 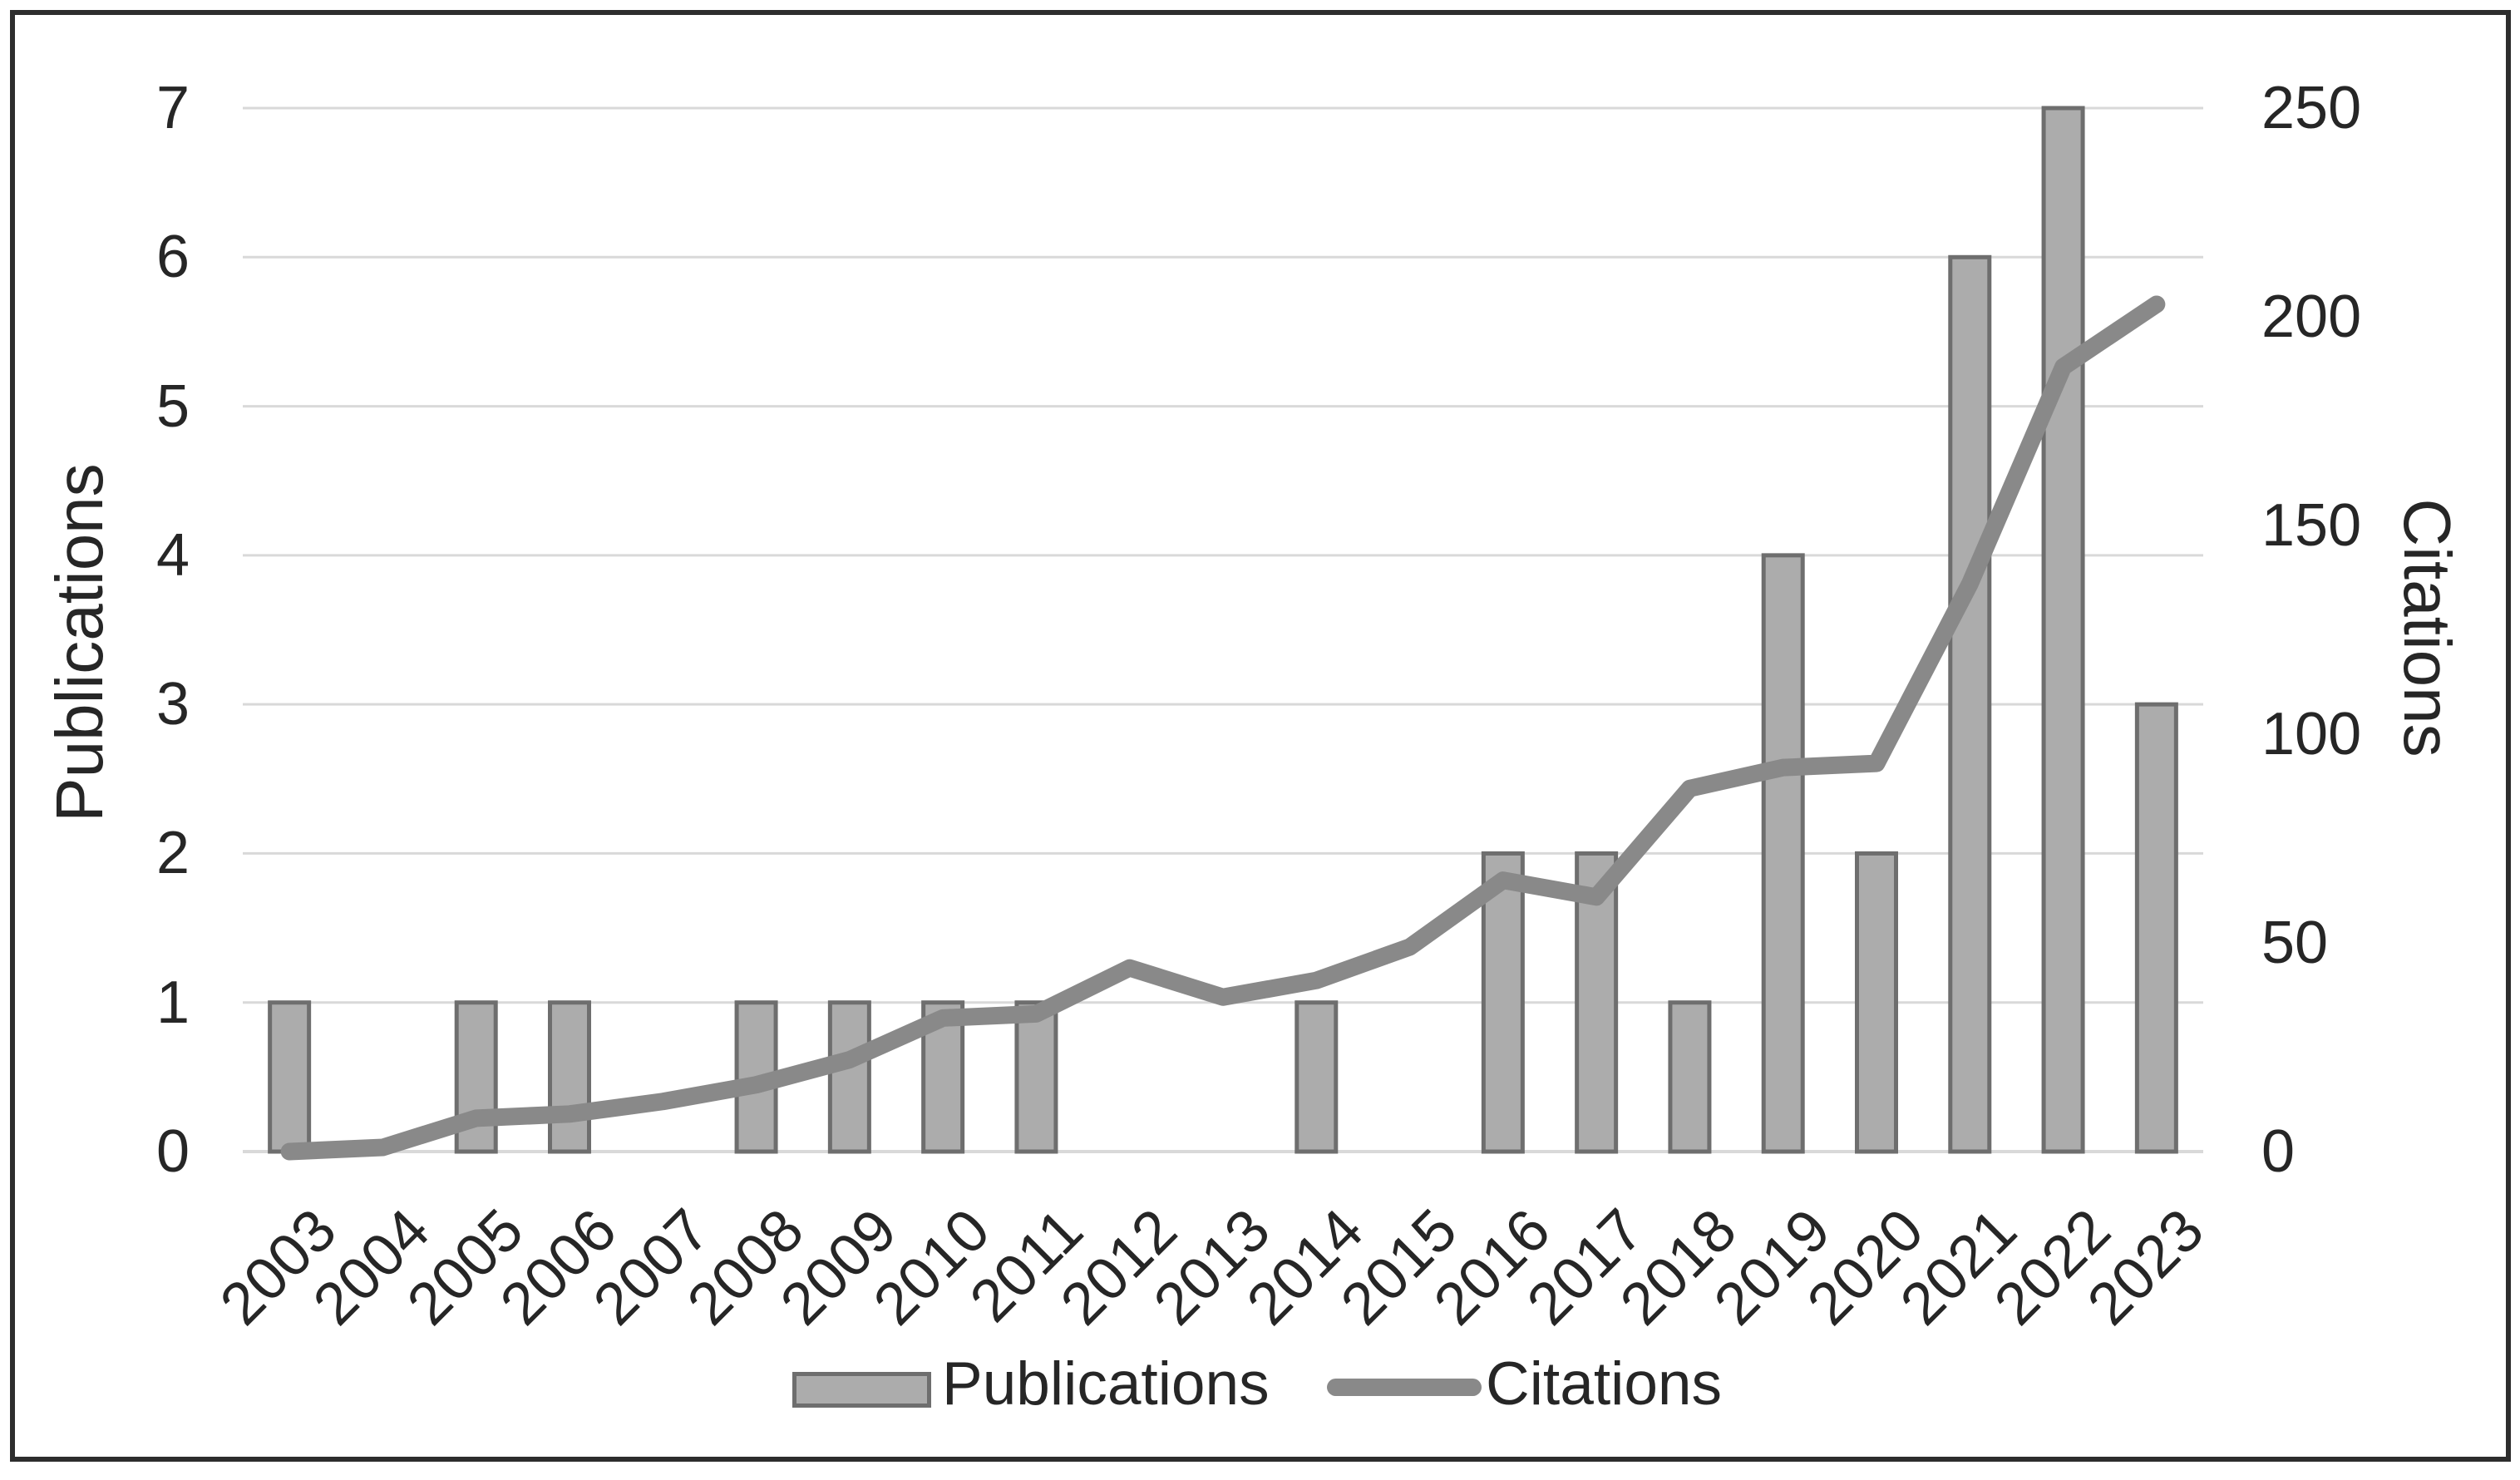 What do you see at coordinates (2063, 630) in the screenshot?
I see `bar-2022` at bounding box center [2063, 630].